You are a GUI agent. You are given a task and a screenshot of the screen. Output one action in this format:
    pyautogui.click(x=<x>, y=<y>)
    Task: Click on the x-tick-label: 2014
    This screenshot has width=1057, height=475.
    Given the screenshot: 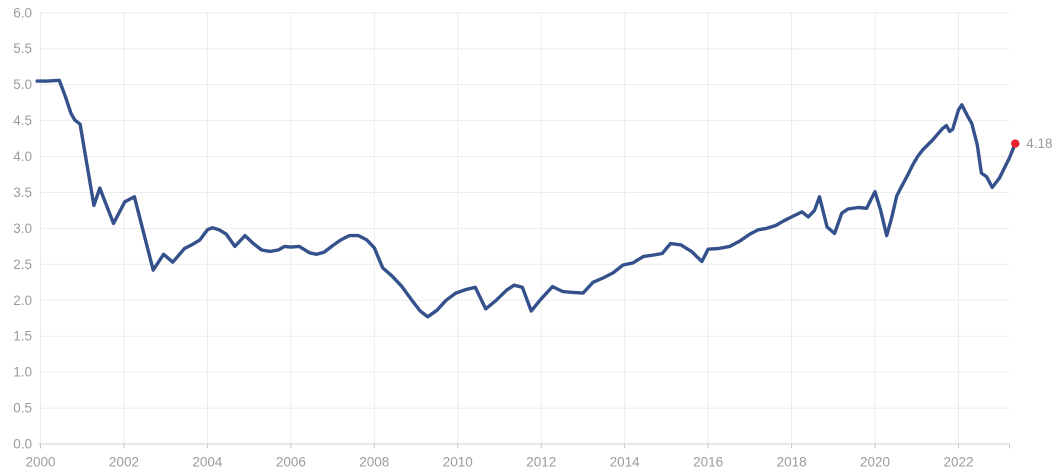 What is the action you would take?
    pyautogui.click(x=625, y=462)
    